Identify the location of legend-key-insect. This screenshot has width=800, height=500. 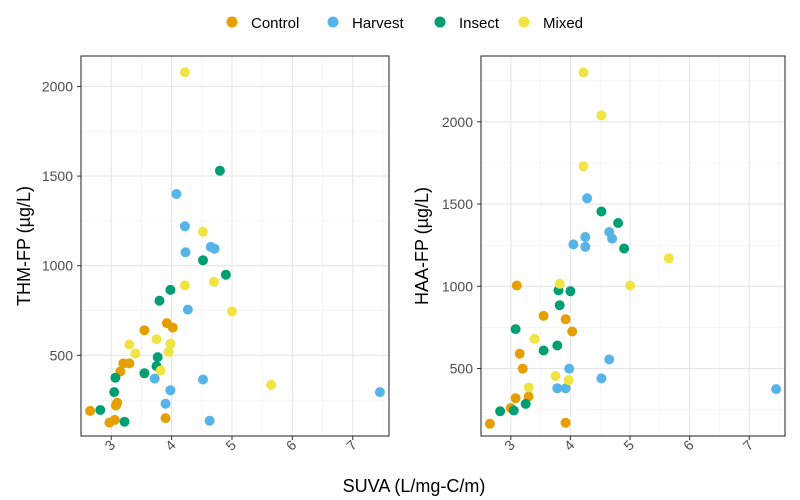
(440, 22).